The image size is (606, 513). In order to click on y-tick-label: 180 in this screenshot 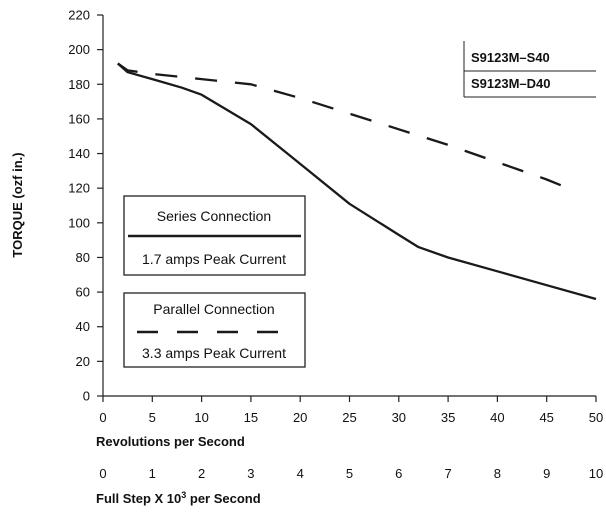, I will do `click(79, 84)`.